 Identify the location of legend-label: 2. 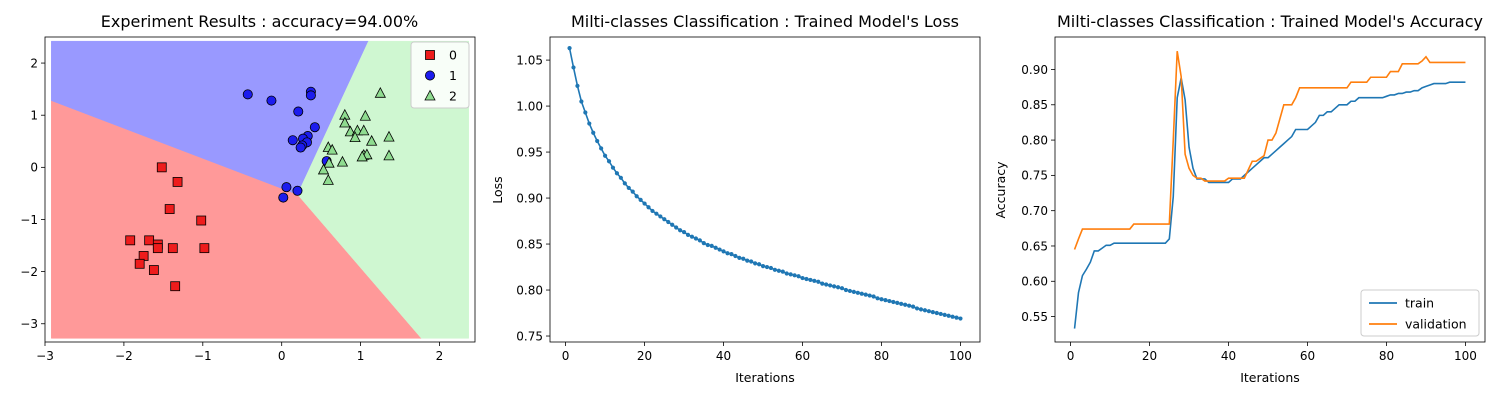
(453, 96).